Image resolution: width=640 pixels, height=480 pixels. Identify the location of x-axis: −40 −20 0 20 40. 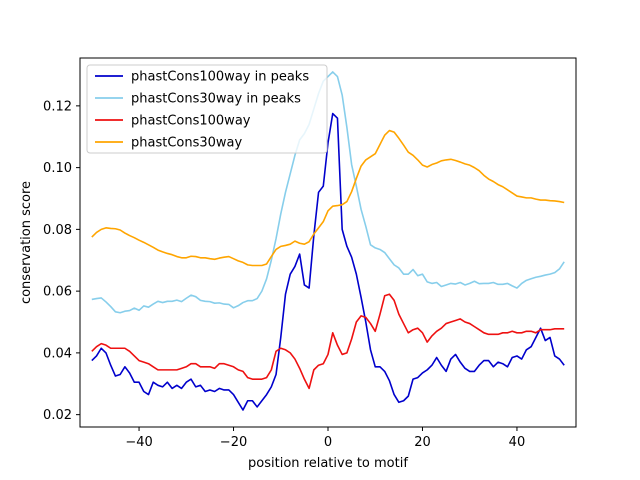
(325, 438).